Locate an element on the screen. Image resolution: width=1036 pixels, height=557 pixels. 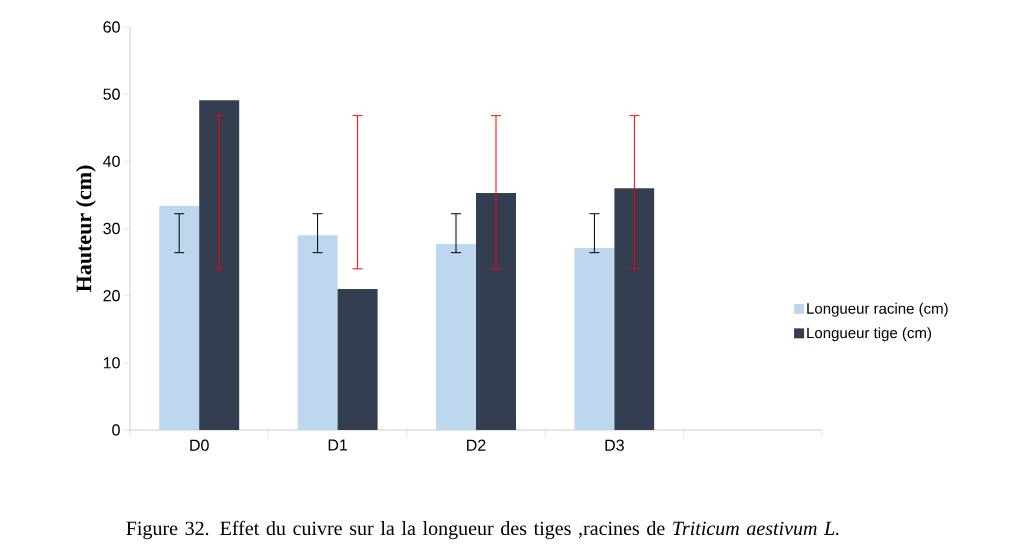
y-tick-label: 60 is located at coordinates (111, 27).